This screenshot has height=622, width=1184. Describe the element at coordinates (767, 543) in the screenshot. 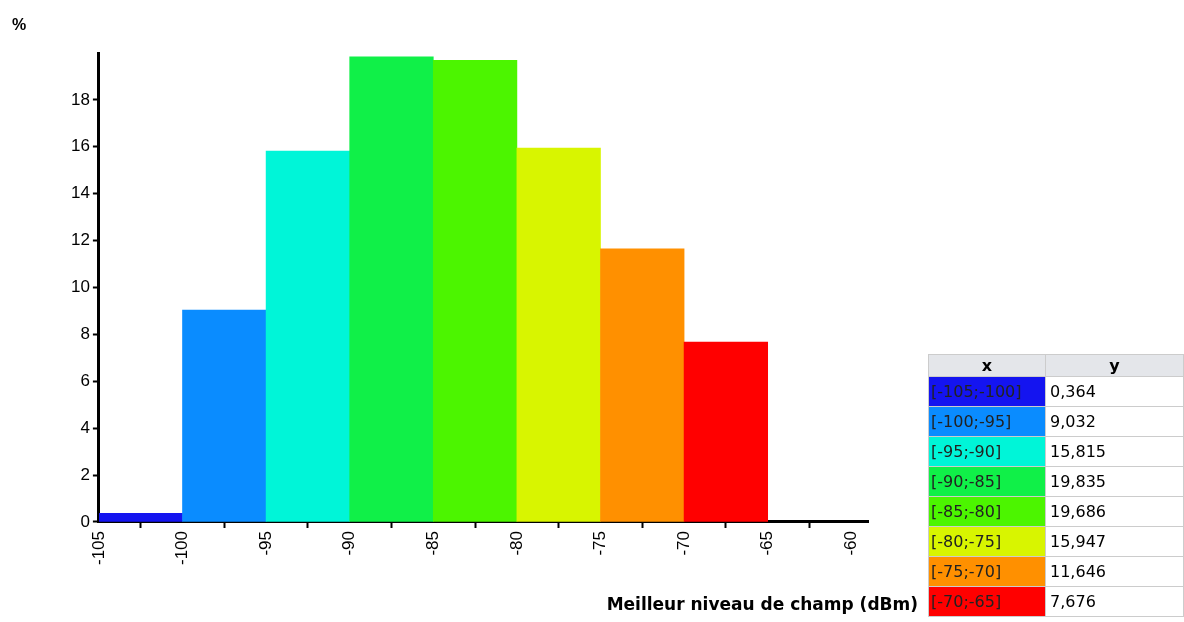

I see `x-tick-label: -65` at that location.